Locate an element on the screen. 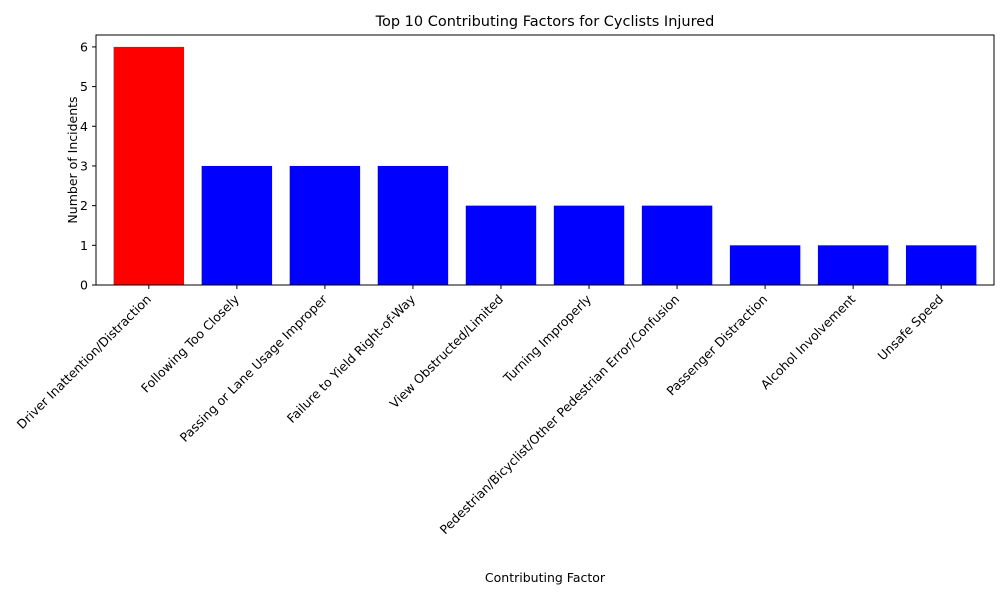 This screenshot has height=600, width=1000. y-tick-label: 2 is located at coordinates (84, 205).